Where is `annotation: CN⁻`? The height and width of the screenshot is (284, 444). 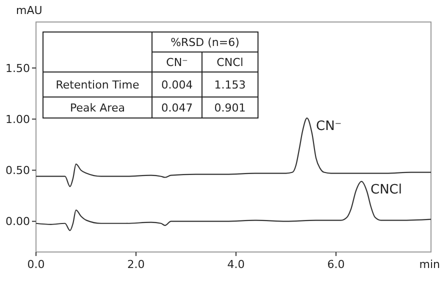
annotation: CN⁻ is located at coordinates (177, 62).